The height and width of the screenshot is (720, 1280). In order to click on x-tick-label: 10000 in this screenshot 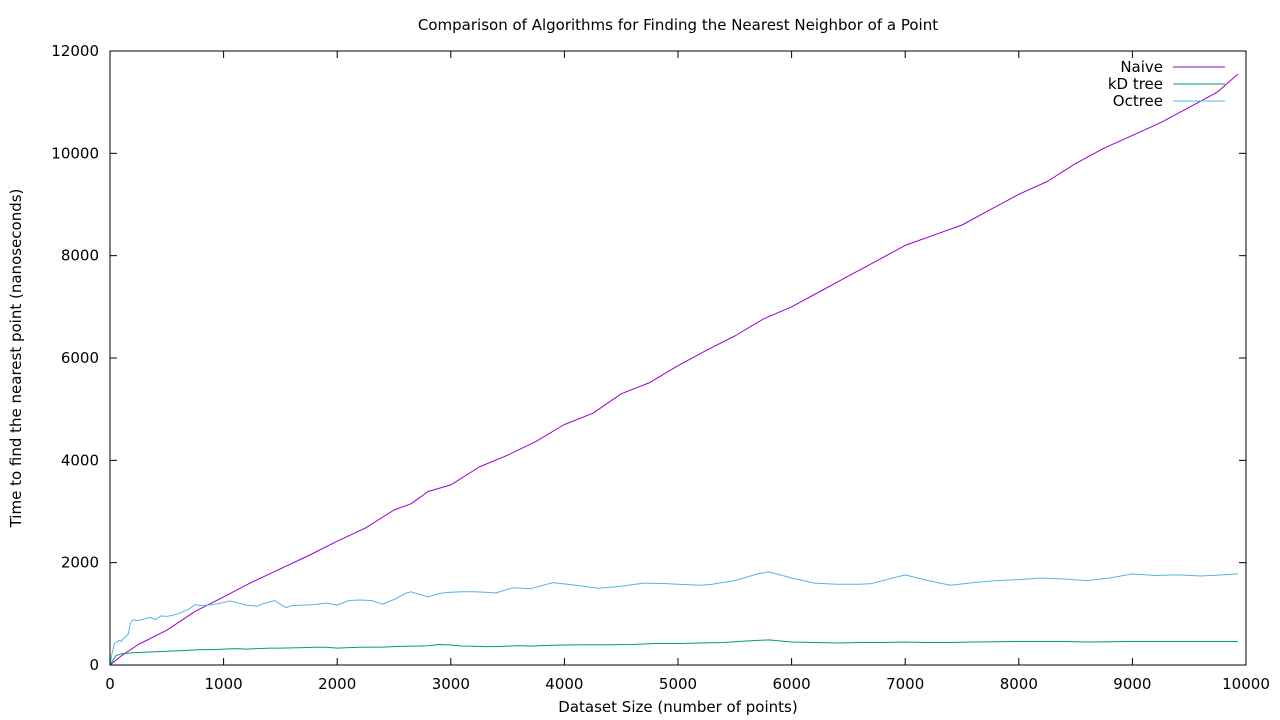, I will do `click(1246, 684)`.